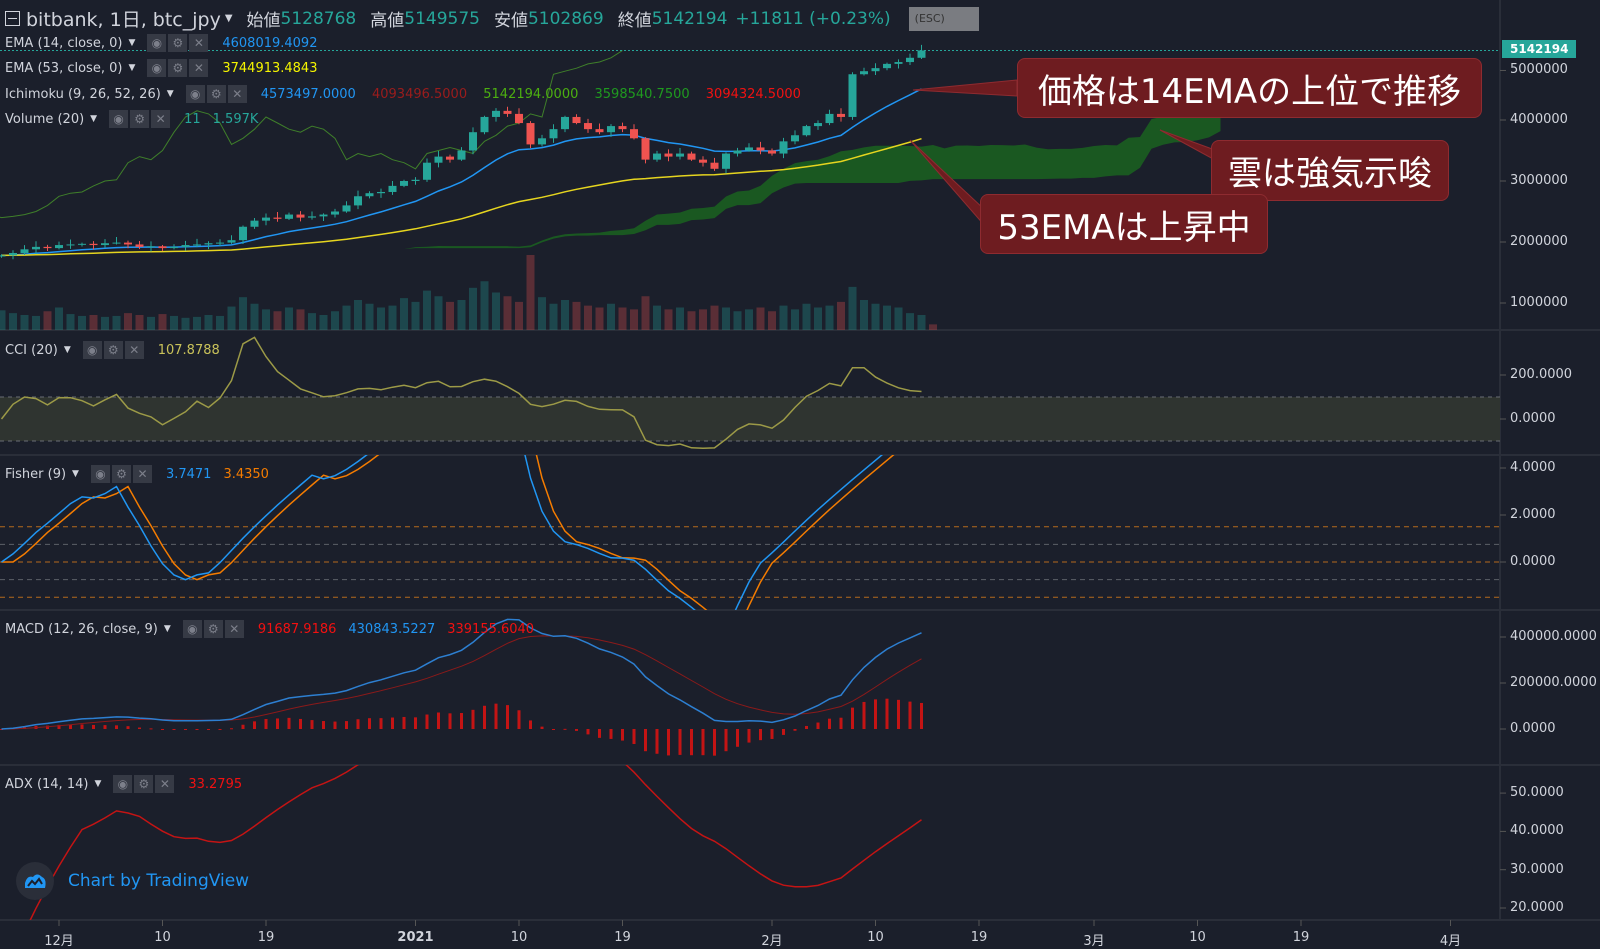 This screenshot has width=1600, height=949. What do you see at coordinates (750, 392) in the screenshot?
I see `cci-pane` at bounding box center [750, 392].